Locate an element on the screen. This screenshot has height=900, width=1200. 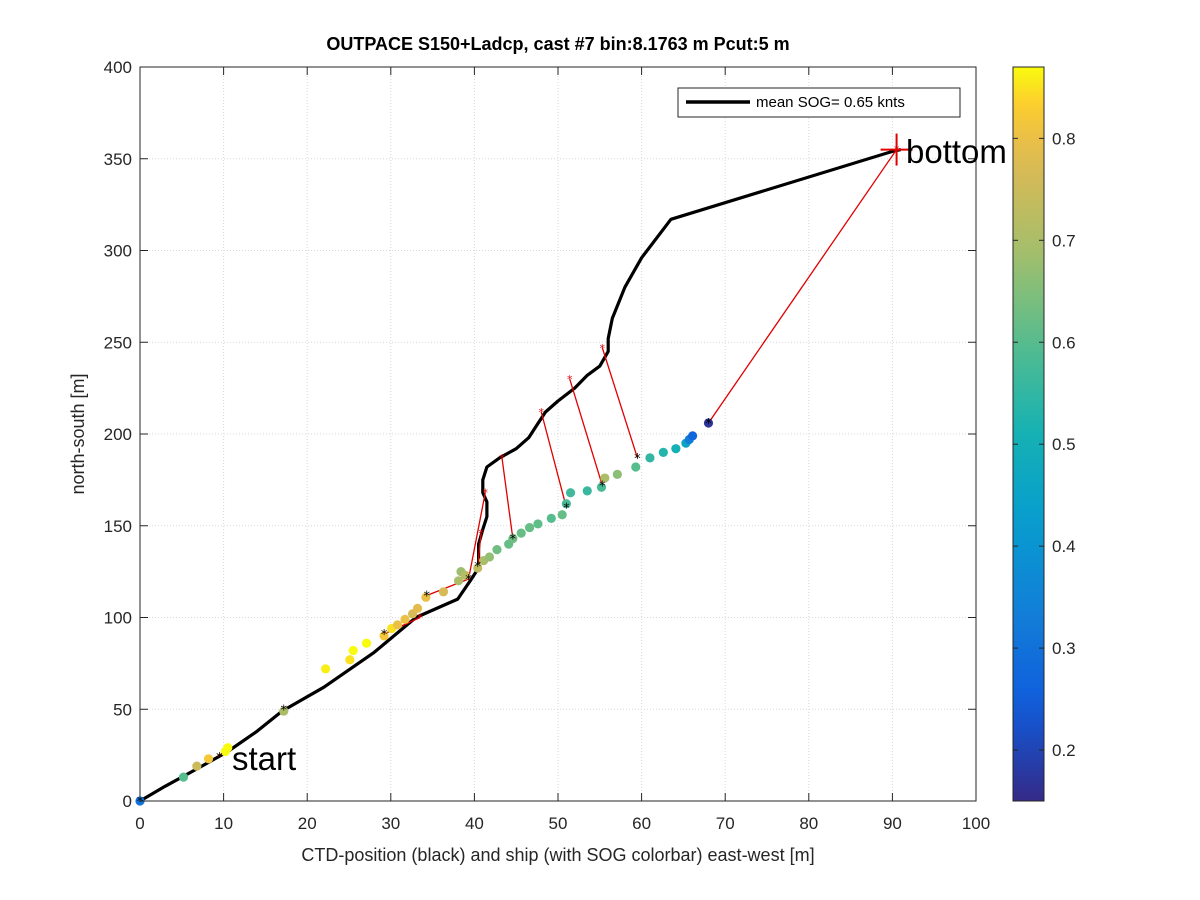
x-tick-label: 30 is located at coordinates (390, 823).